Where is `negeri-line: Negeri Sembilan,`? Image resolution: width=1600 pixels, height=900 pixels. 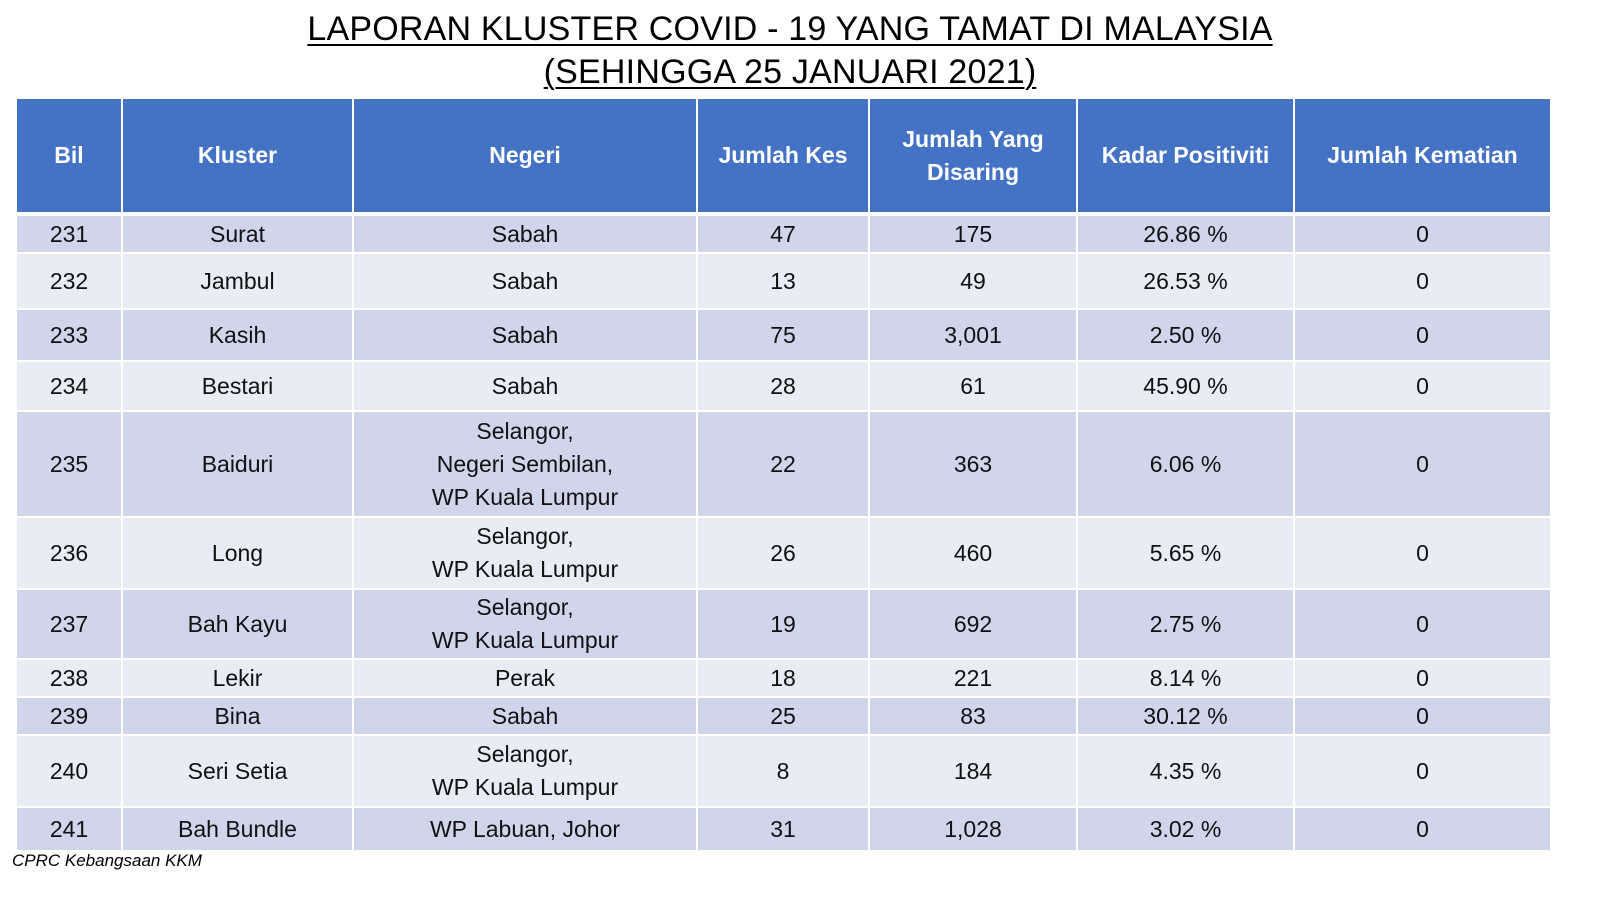 negeri-line: Negeri Sembilan, is located at coordinates (525, 463).